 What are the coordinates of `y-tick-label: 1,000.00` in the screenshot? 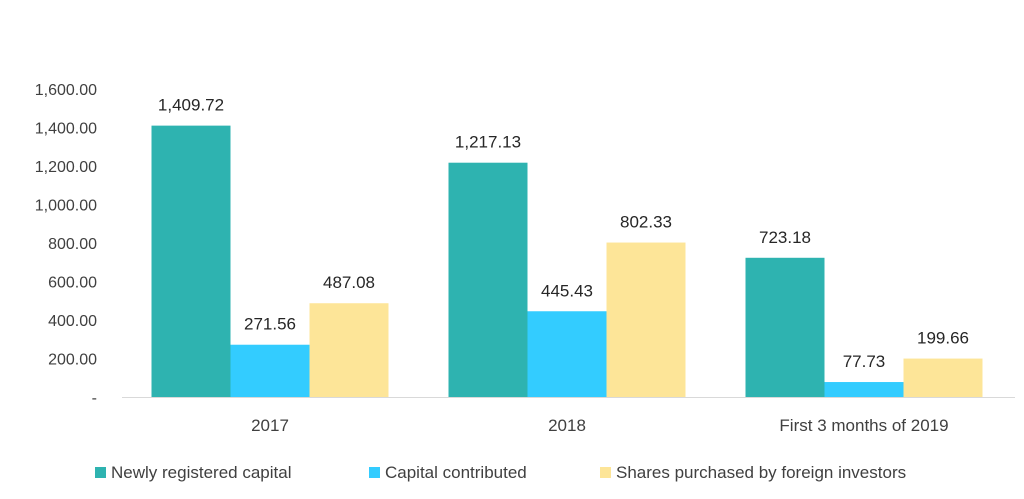 It's located at (66, 206).